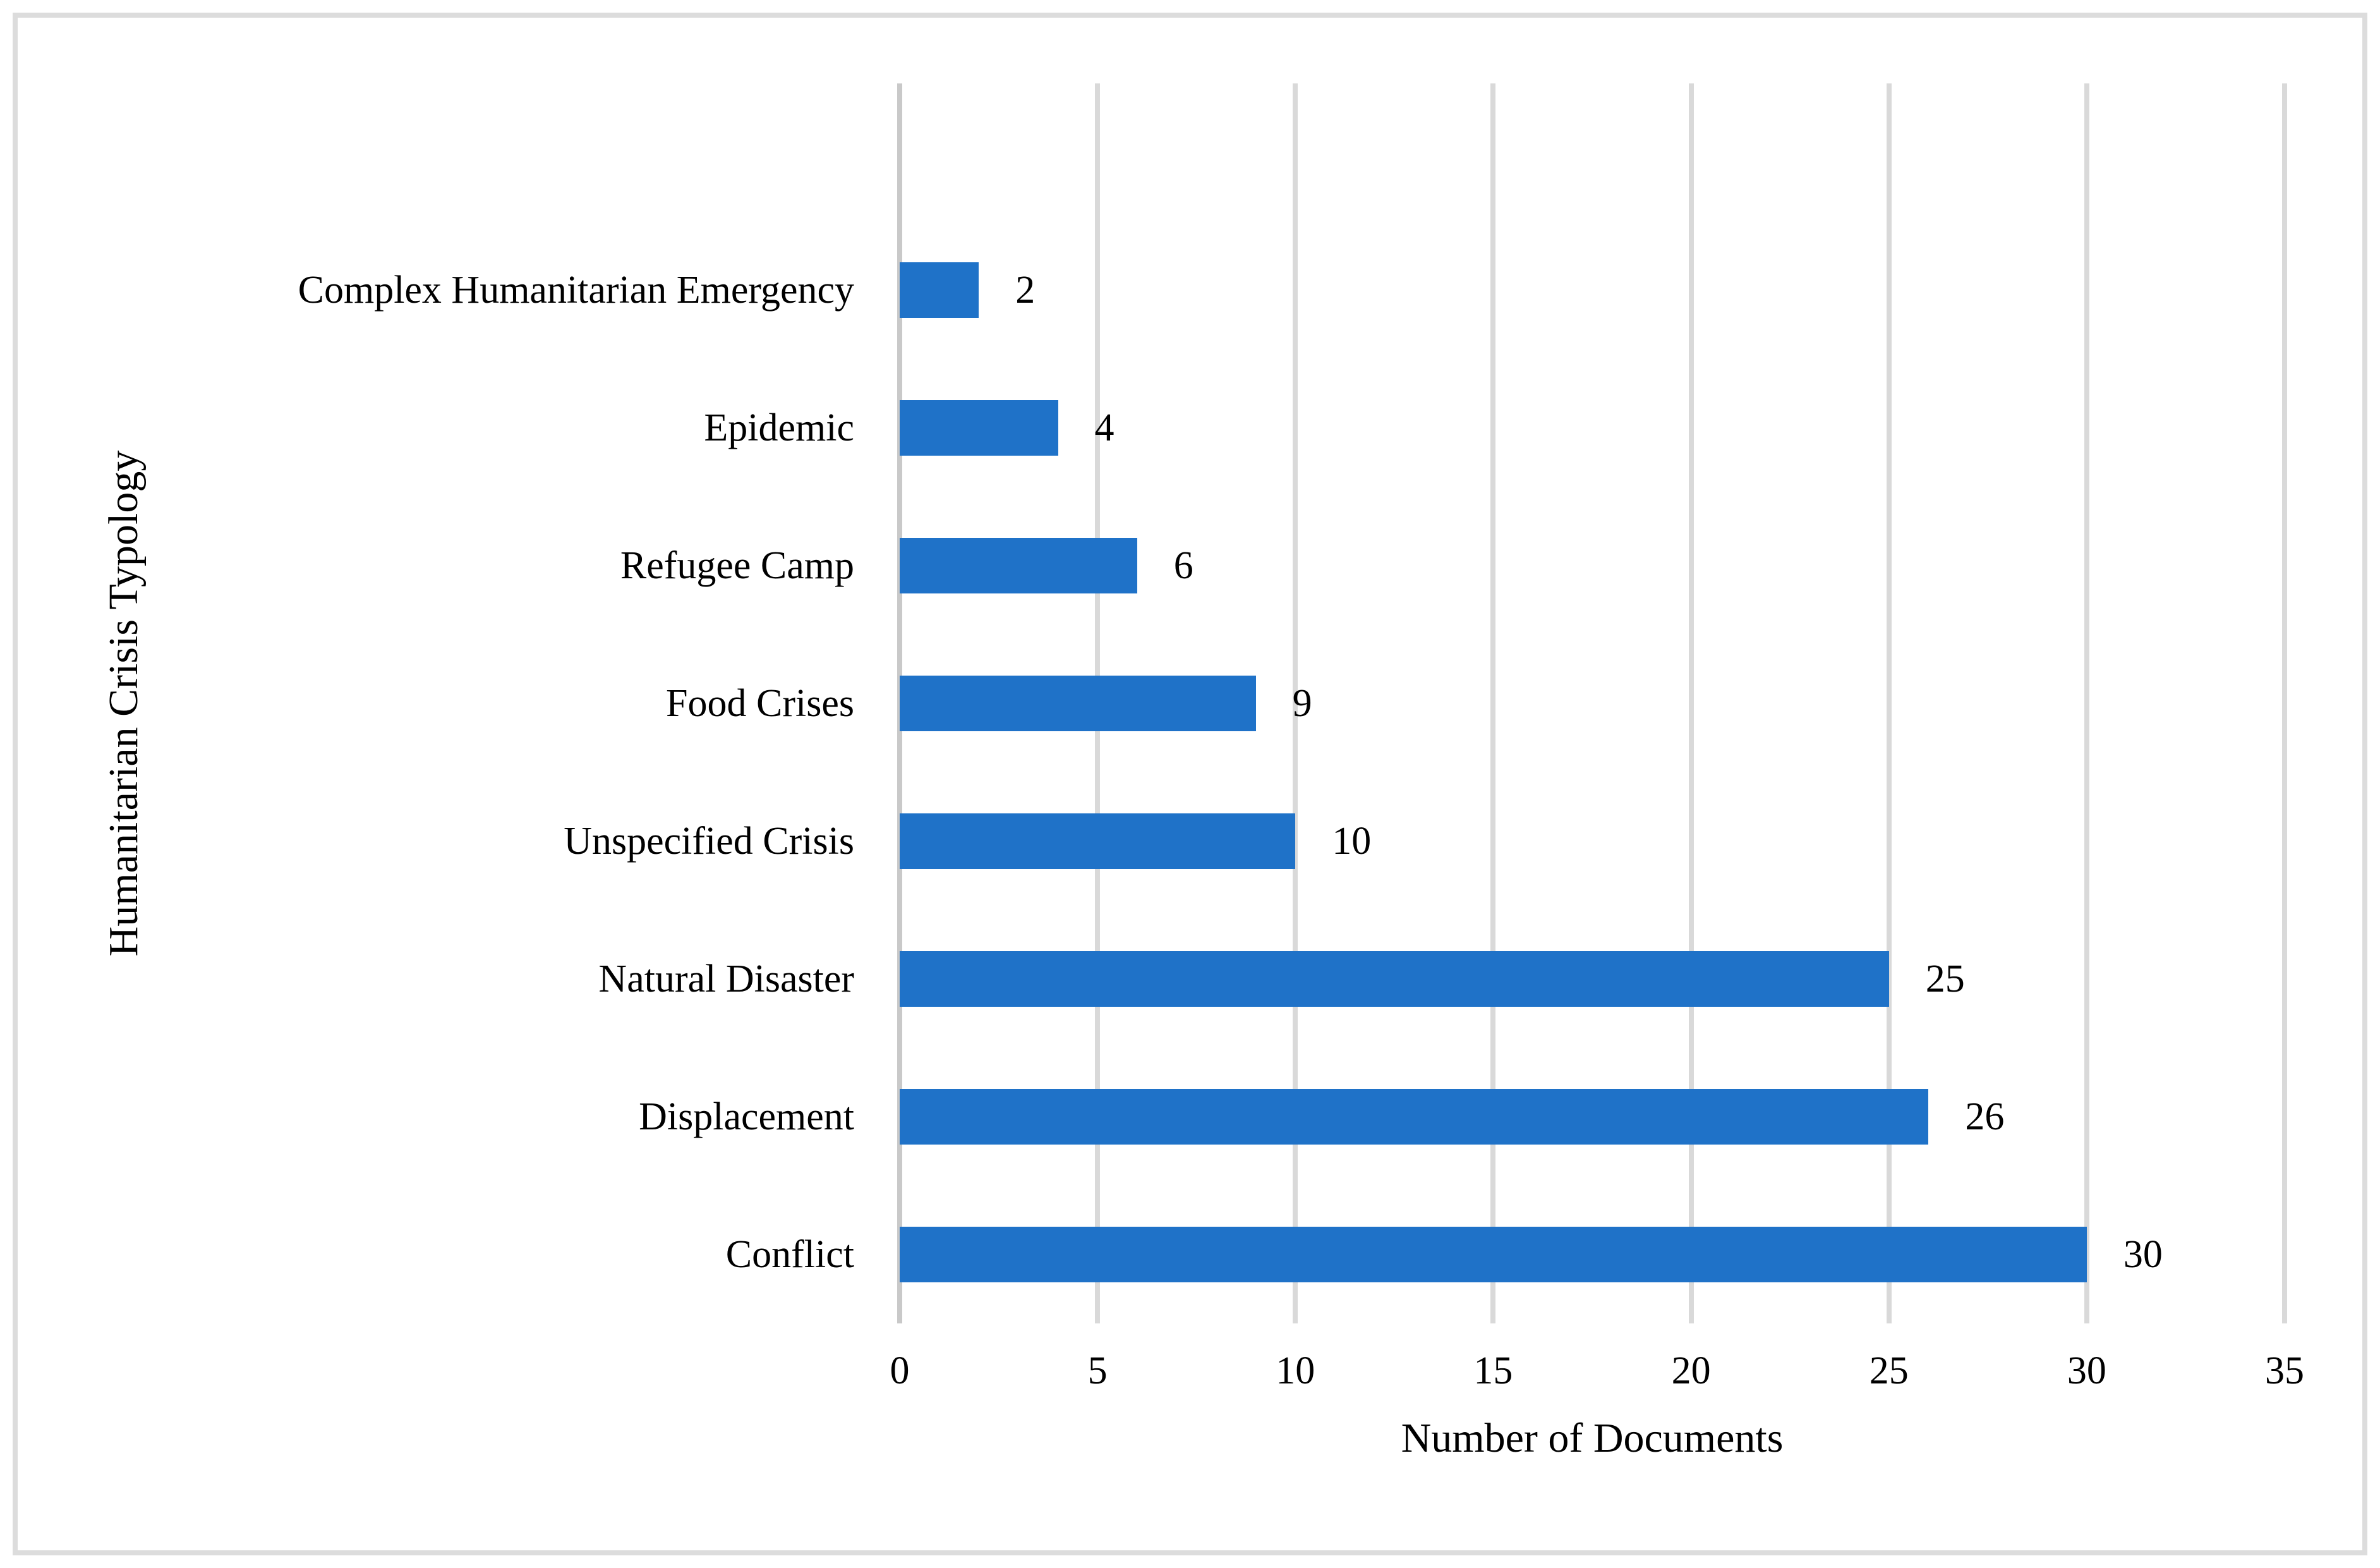 Image resolution: width=2380 pixels, height=1568 pixels. What do you see at coordinates (1945, 978) in the screenshot?
I see `value-label: 25` at bounding box center [1945, 978].